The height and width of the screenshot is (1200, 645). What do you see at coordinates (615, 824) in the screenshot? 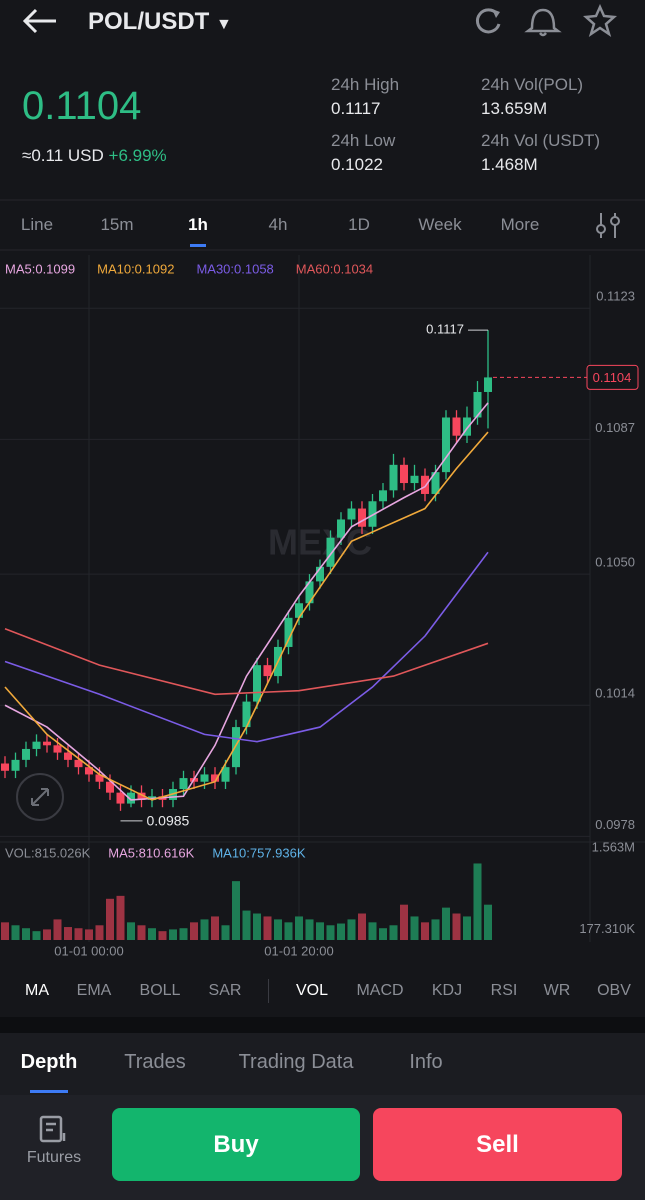
I see `y-tick-label: 0.0978` at bounding box center [615, 824].